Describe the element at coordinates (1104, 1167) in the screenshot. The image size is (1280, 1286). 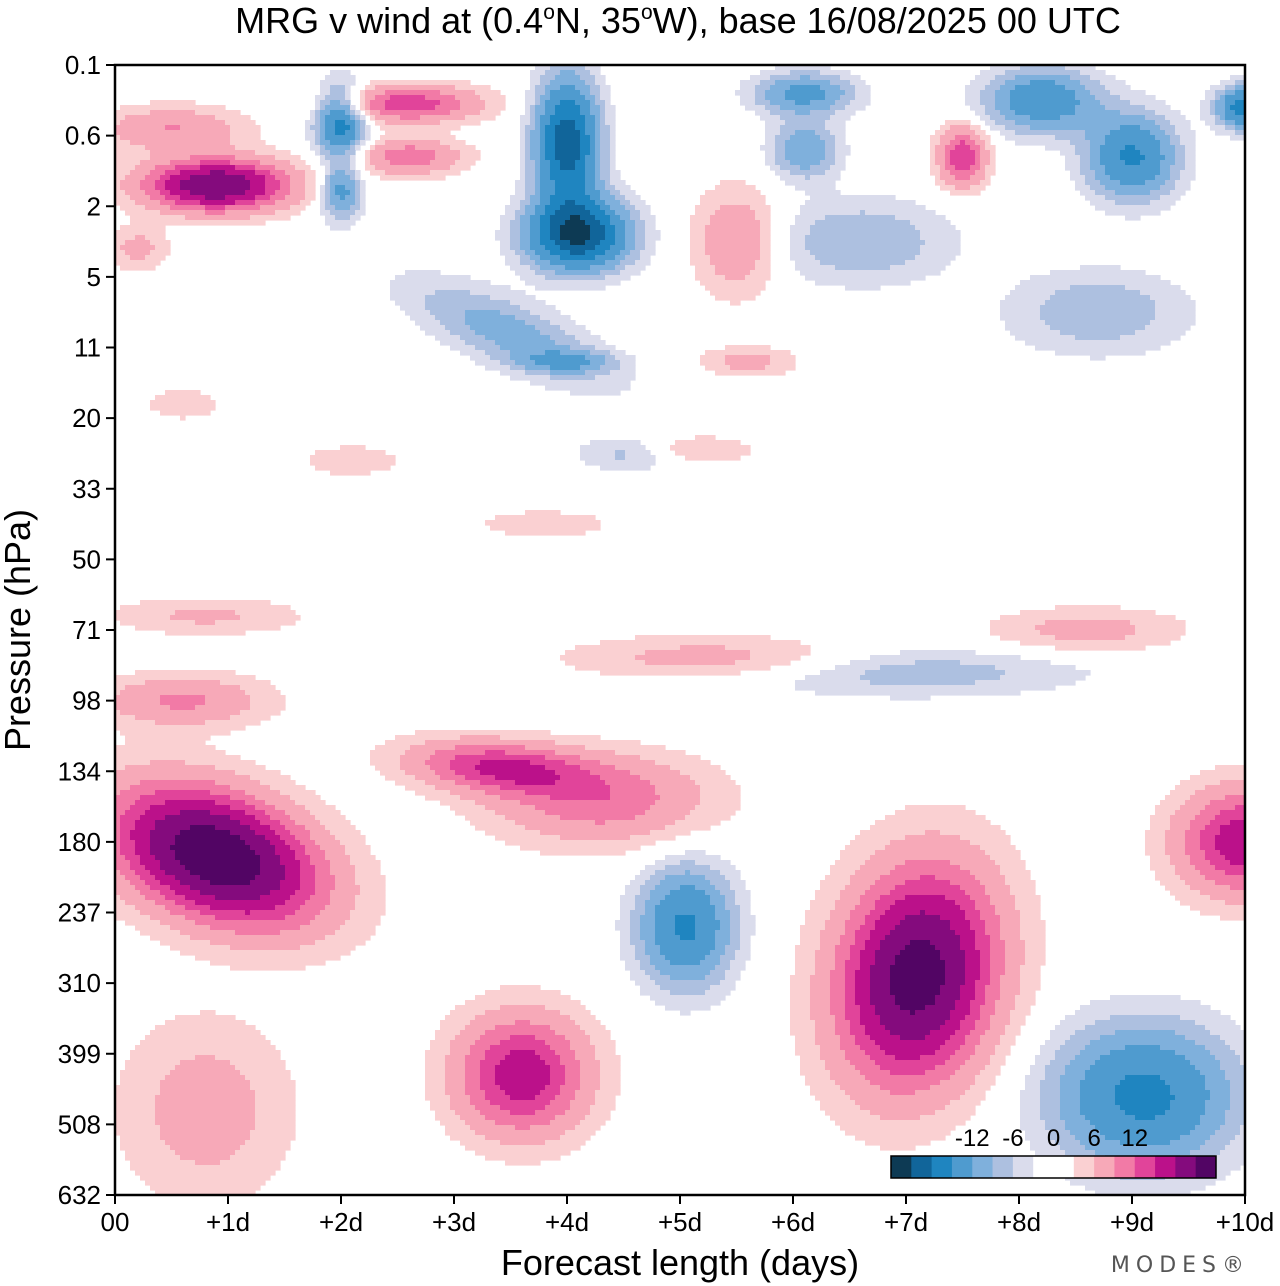
I see `colorbar-swatch` at that location.